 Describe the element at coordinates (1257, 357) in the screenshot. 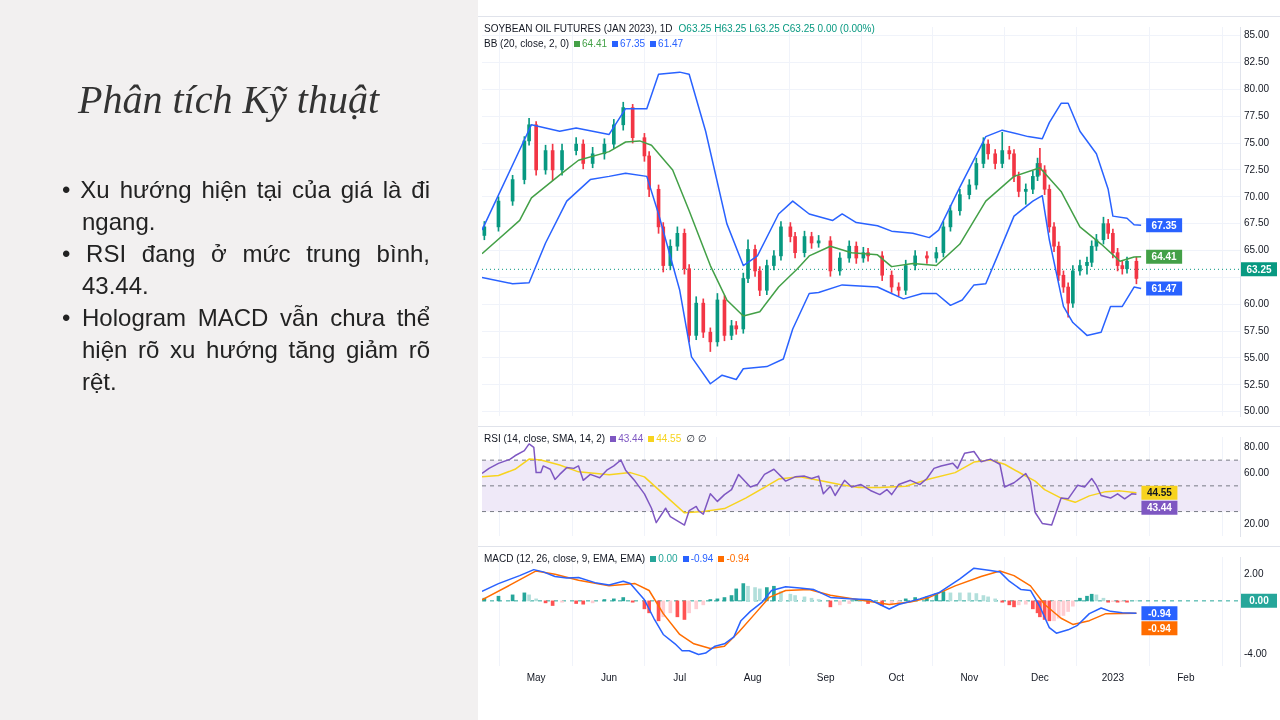

I see `y-tick-label: 55.00` at that location.